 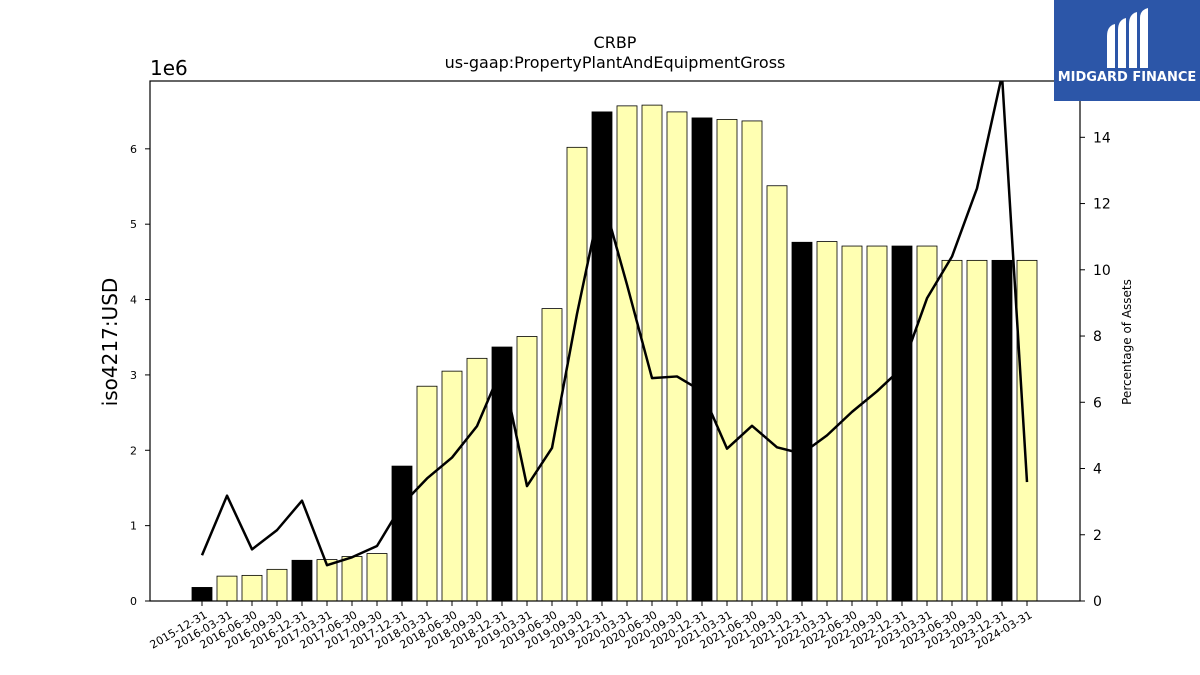 I want to click on brand-background, so click(x=1127, y=50).